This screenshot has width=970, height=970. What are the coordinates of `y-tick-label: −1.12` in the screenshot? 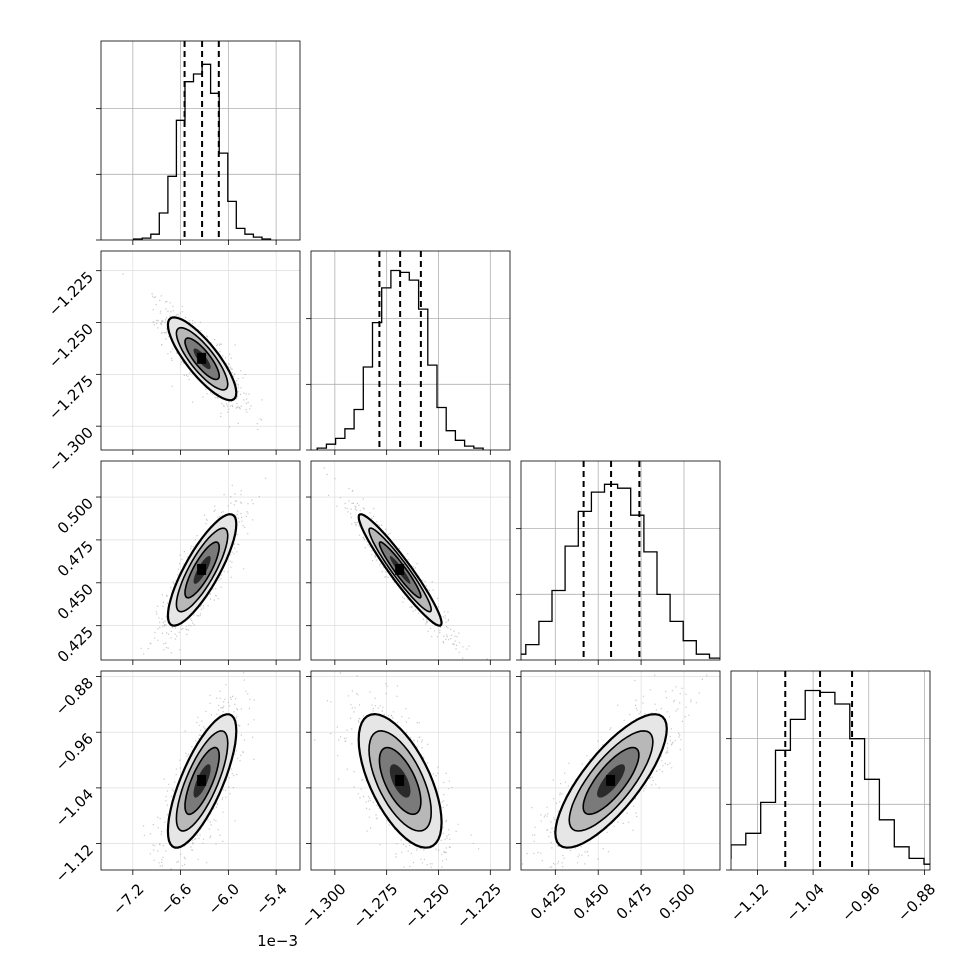 It's located at (74, 863).